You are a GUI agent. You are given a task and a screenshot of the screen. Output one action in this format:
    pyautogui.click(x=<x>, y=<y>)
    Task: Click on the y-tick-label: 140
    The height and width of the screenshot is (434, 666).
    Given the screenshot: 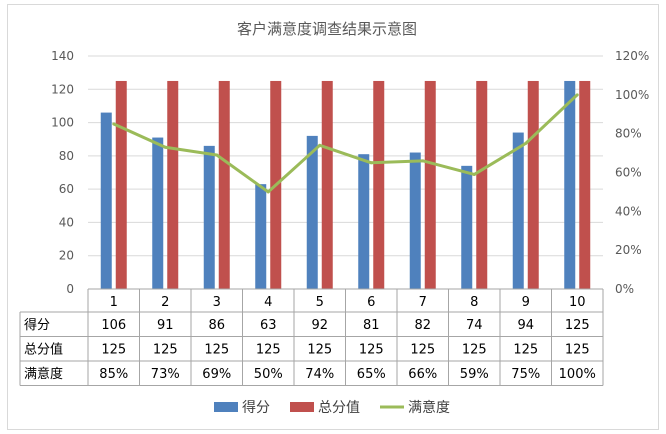 What is the action you would take?
    pyautogui.click(x=62, y=56)
    